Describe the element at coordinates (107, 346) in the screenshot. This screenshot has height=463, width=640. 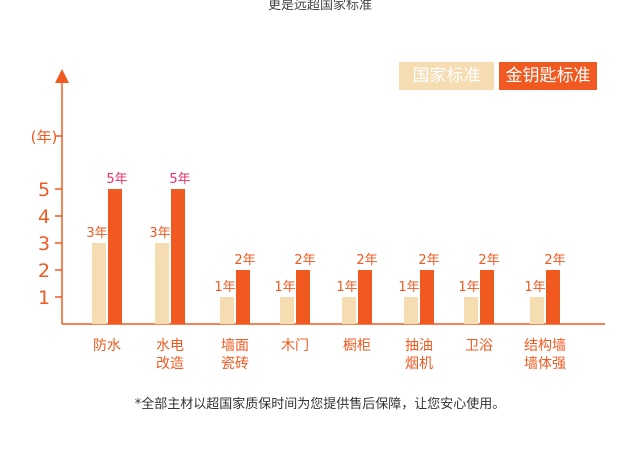
I see `x-category-label: 防水` at that location.